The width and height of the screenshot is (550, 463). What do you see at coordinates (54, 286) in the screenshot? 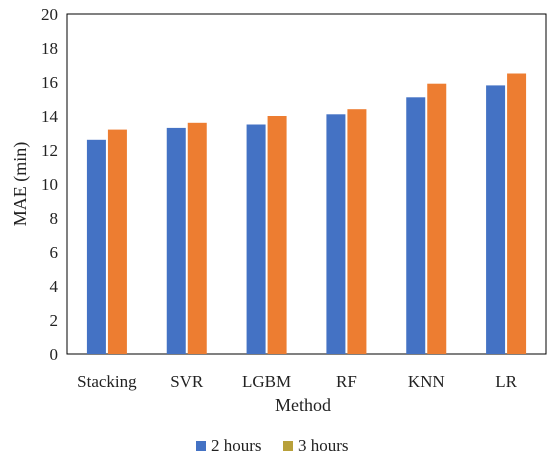
I see `y-tick-label: 4` at bounding box center [54, 286].